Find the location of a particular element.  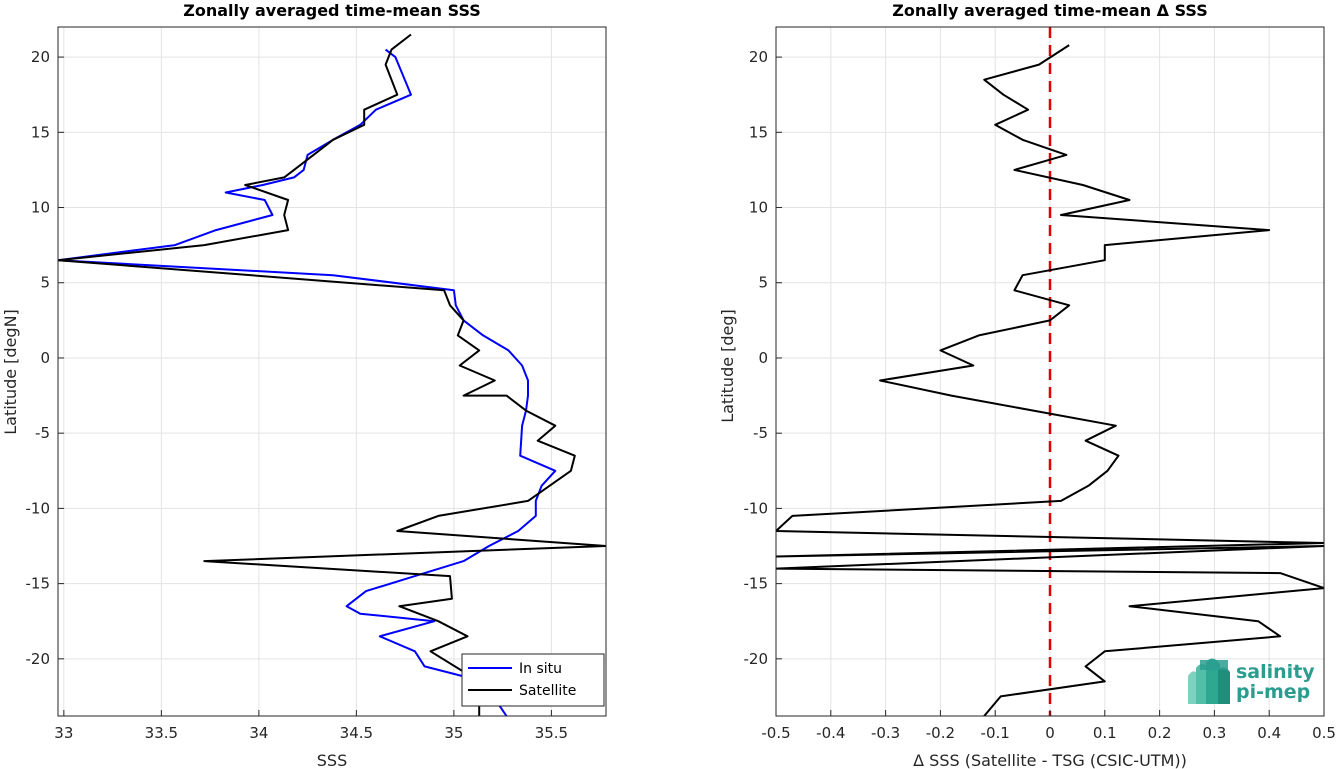

right-x-tick-label: 0.3 is located at coordinates (1214, 733).